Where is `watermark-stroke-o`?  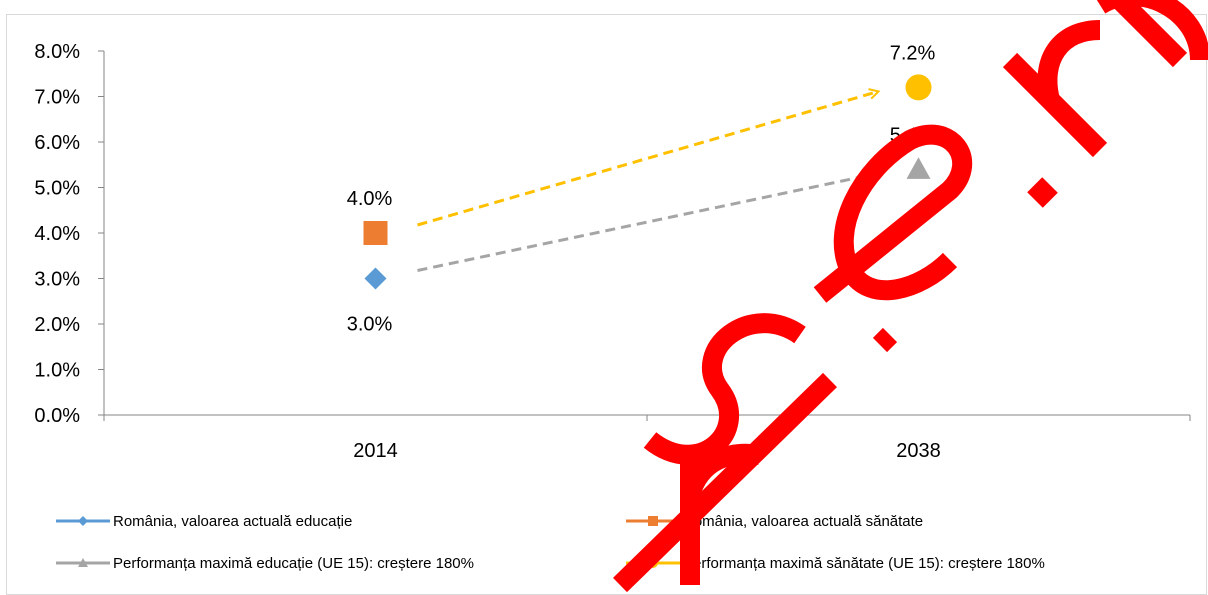 watermark-stroke-o is located at coordinates (1152, 30).